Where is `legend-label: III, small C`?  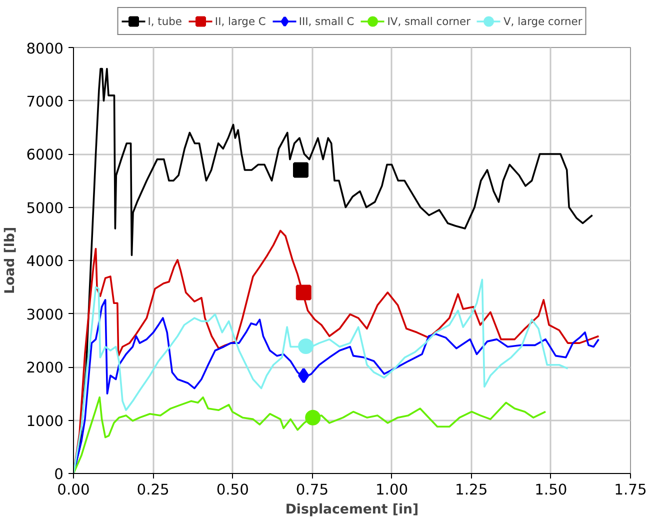 legend-label: III, small C is located at coordinates (326, 21).